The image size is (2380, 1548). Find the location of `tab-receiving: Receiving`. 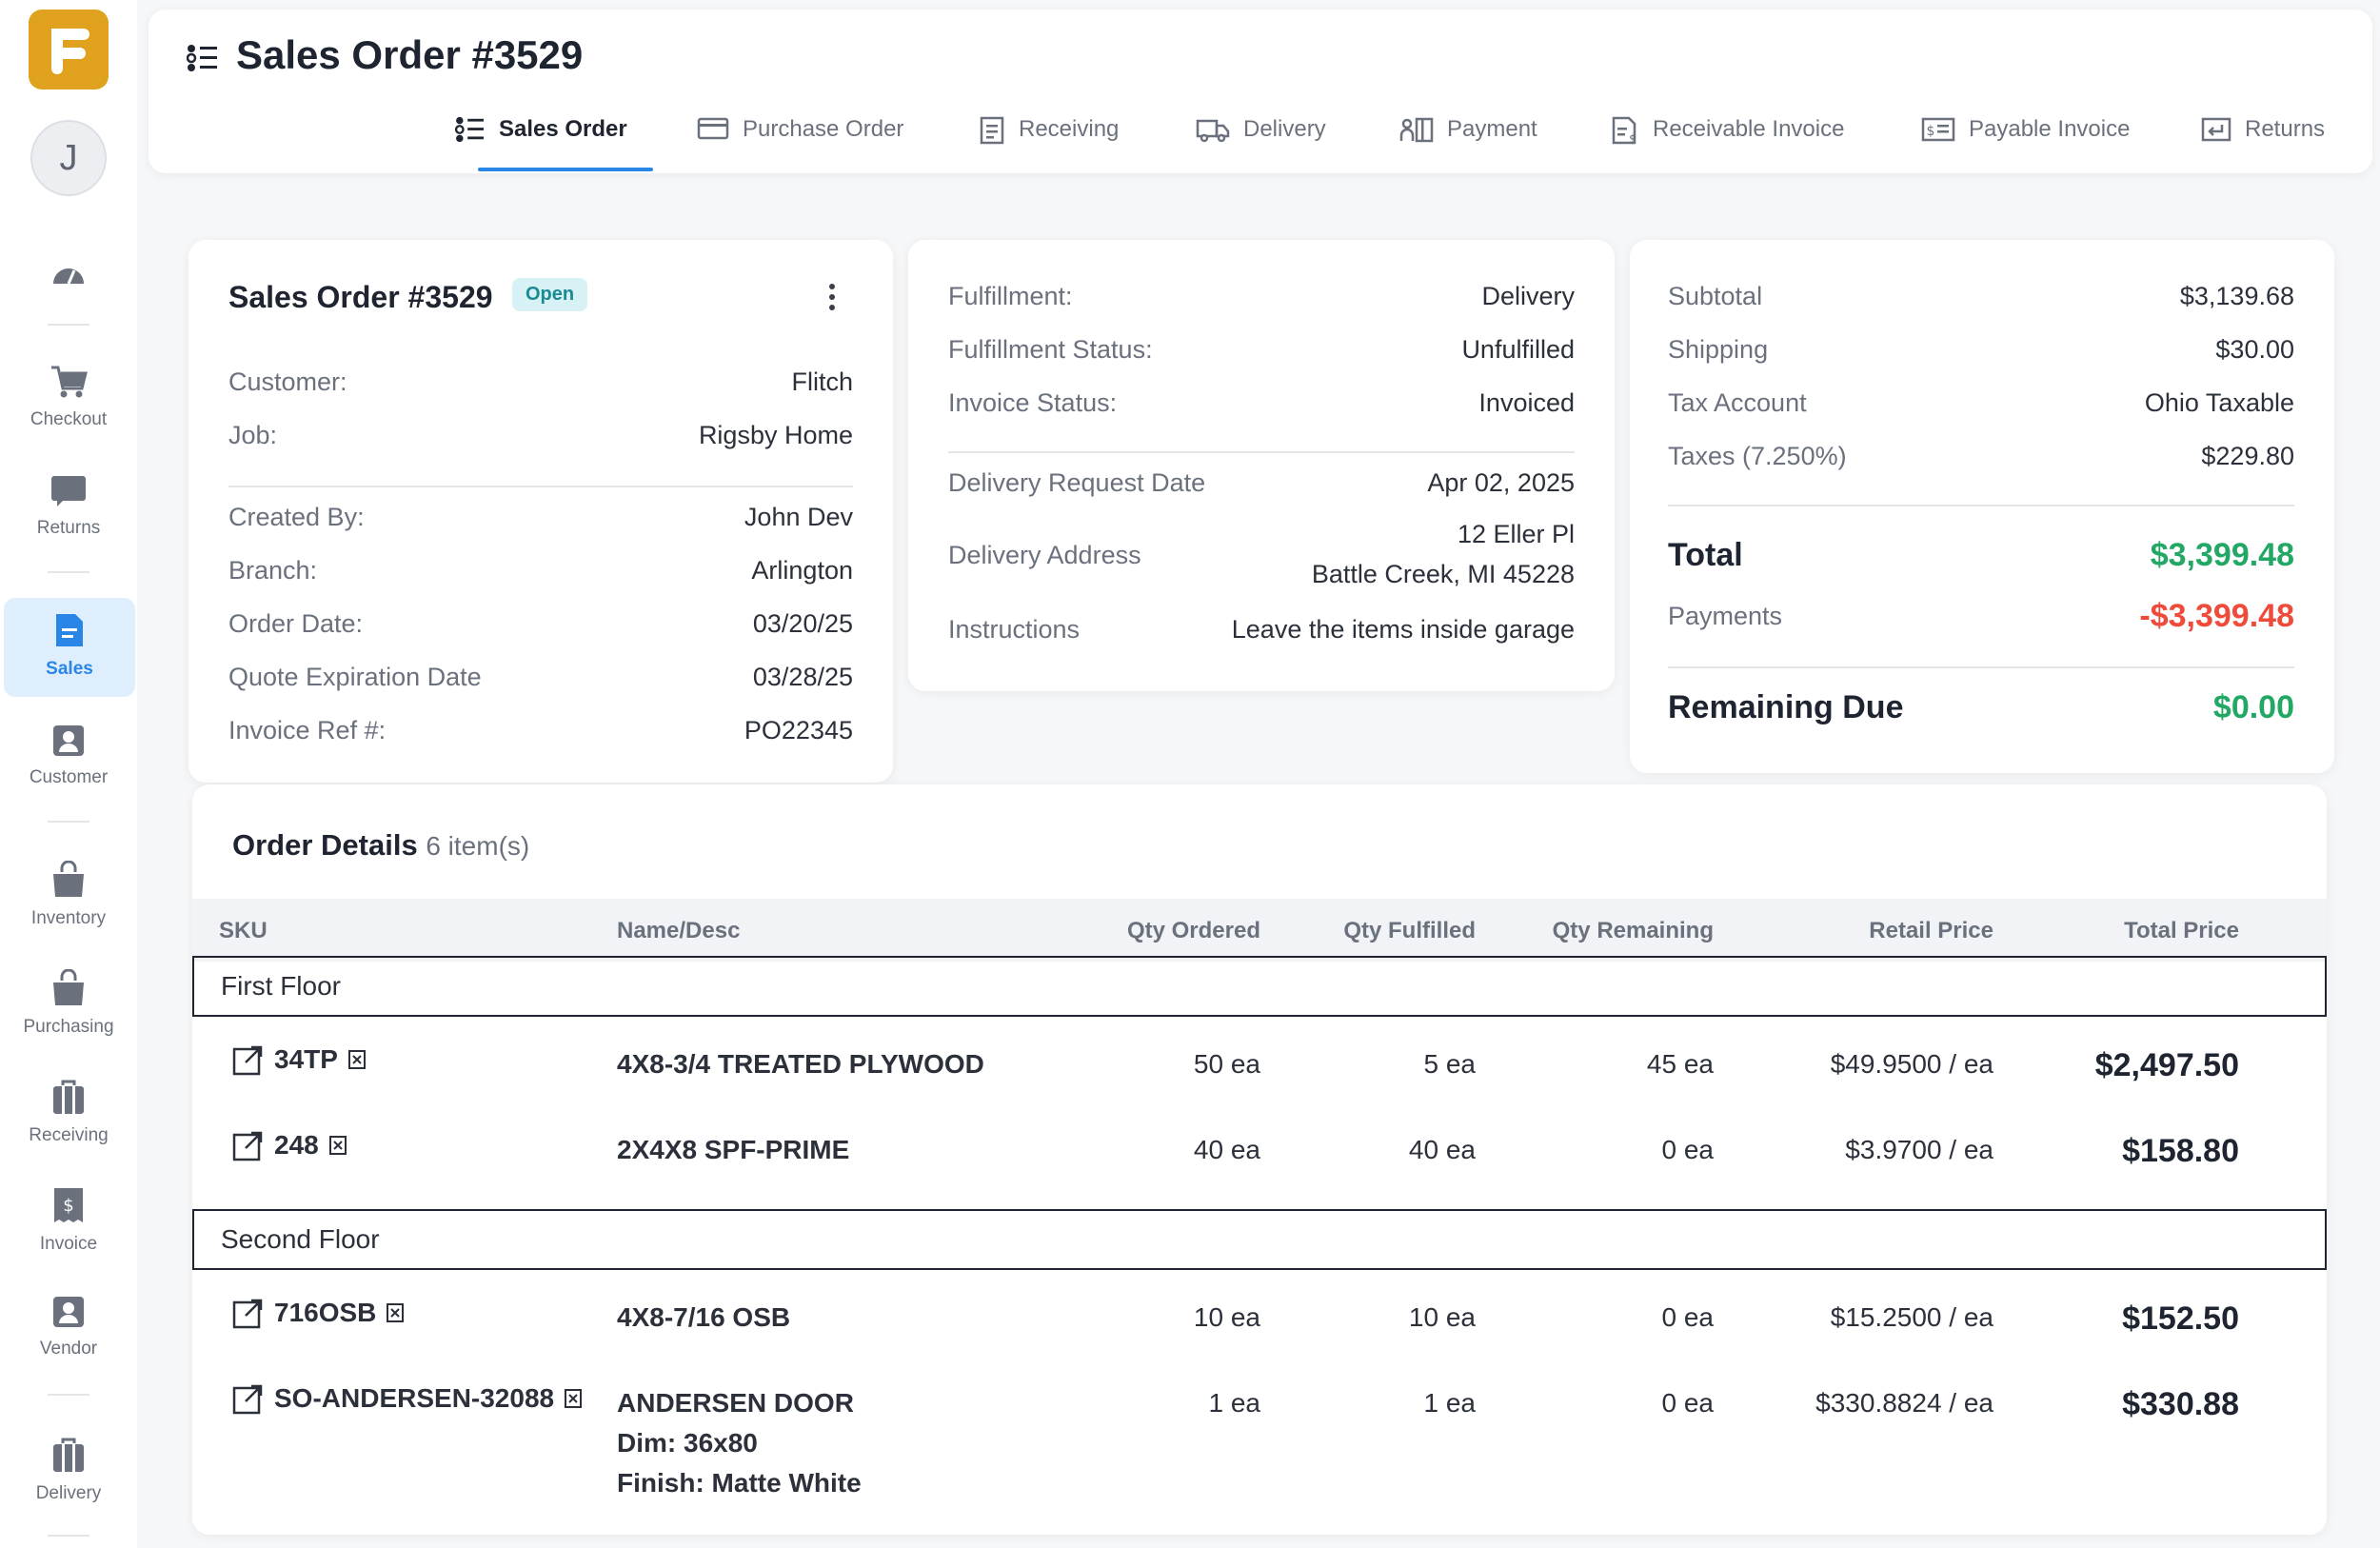

tab-receiving: Receiving is located at coordinates (1049, 145).